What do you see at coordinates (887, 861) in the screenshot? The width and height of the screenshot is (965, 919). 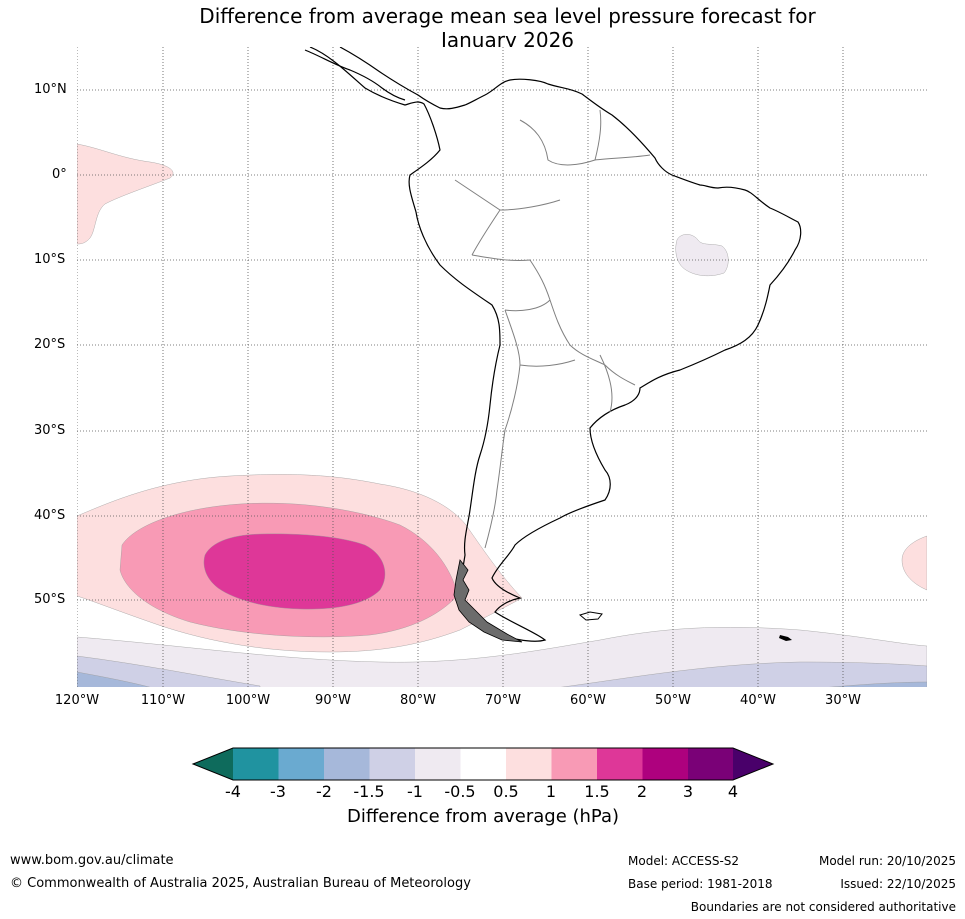 I see `model-run-date: Model run: 20/10/2025` at bounding box center [887, 861].